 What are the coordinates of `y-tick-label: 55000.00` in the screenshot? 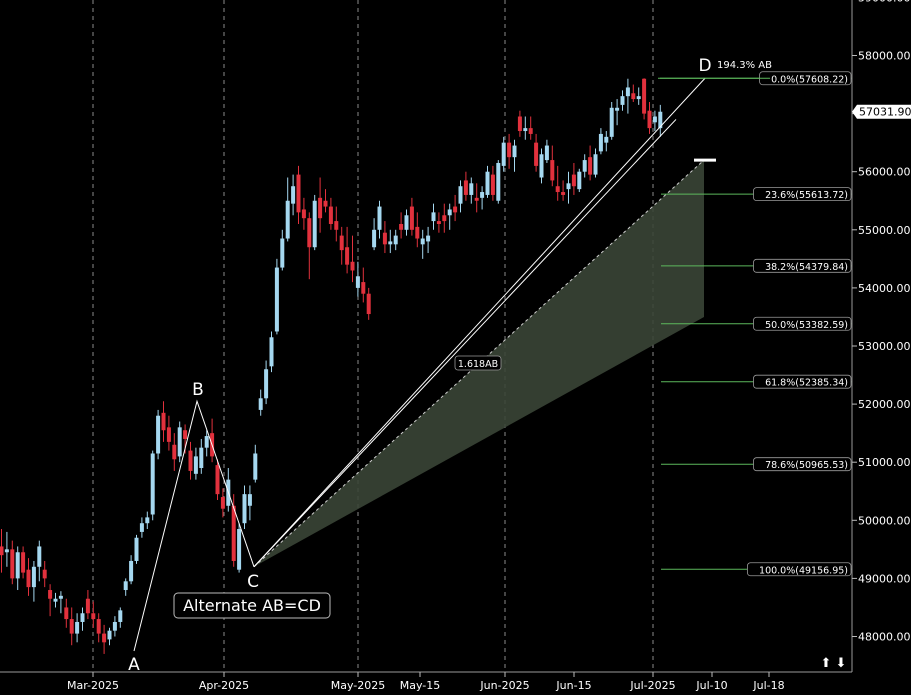 It's located at (884, 230).